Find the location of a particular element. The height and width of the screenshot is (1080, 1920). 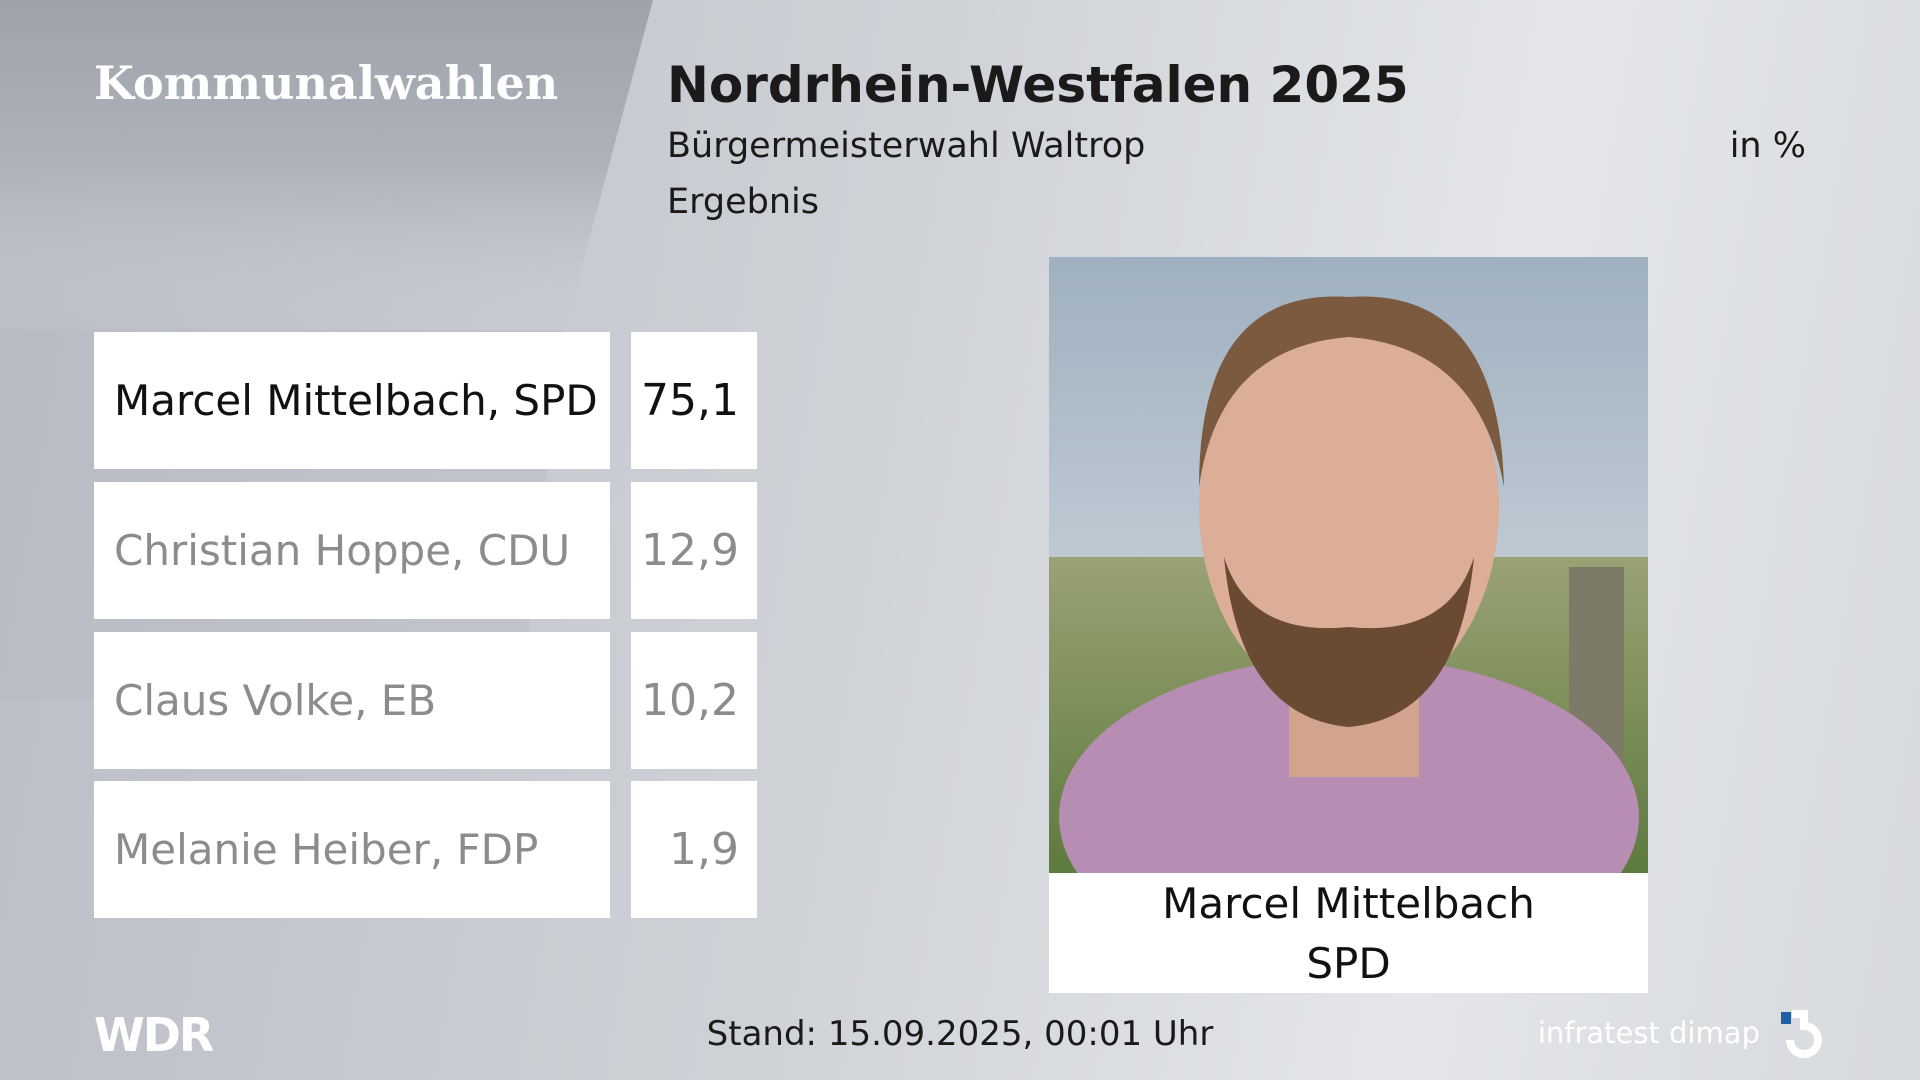

timestamp: Stand: 15.09.2025, 00:01 Uhr is located at coordinates (960, 1034).